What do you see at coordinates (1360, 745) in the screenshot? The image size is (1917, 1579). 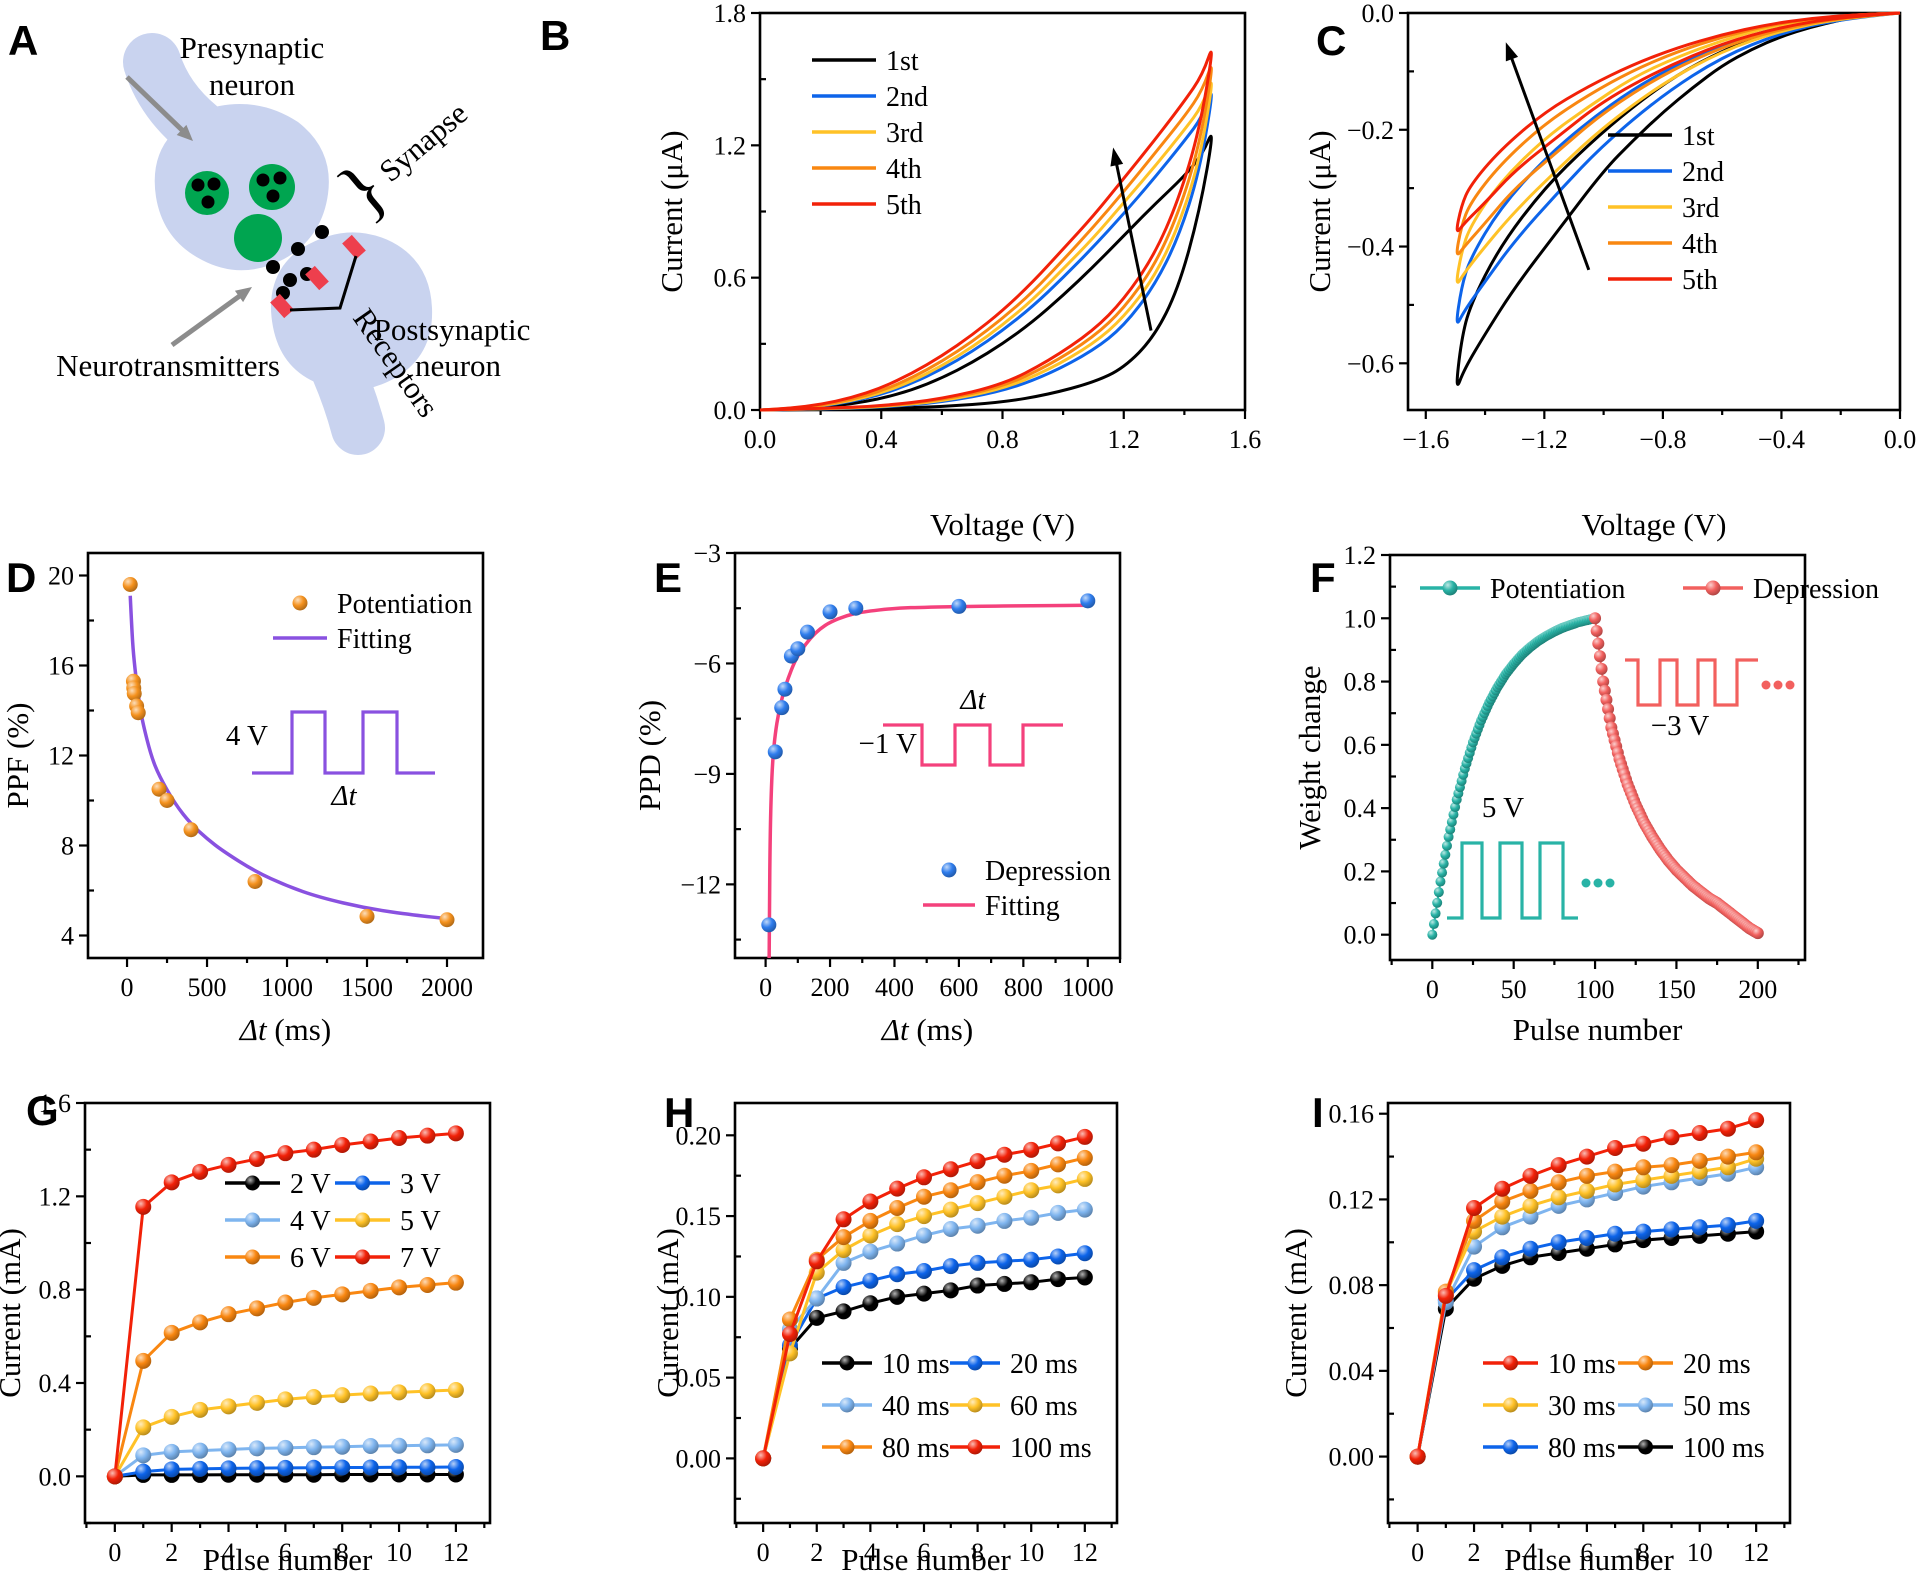 I see `y-tick-label: 0.6` at bounding box center [1360, 745].